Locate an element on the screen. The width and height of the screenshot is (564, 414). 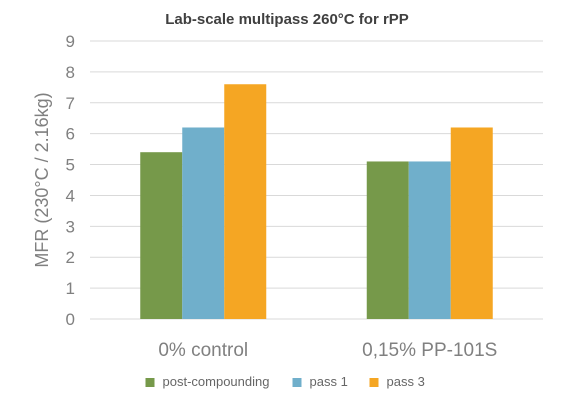
y-tick-label: 8 is located at coordinates (70, 72).